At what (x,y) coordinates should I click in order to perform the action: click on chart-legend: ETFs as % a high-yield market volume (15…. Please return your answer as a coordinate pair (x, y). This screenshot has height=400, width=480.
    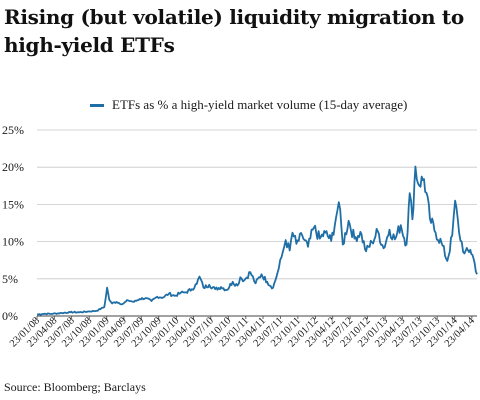
    Looking at the image, I should click on (248, 105).